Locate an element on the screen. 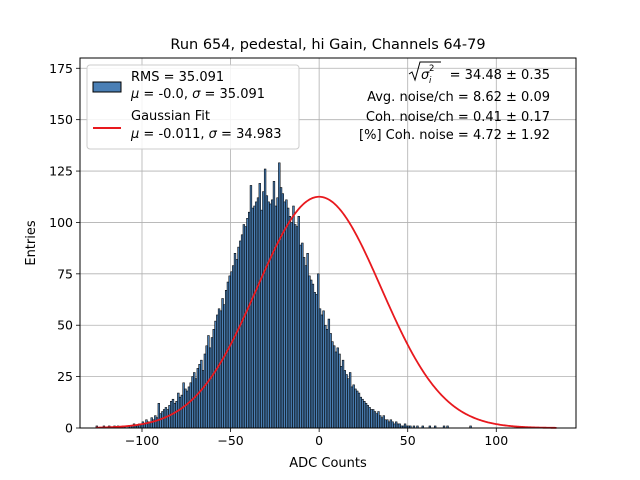 The width and height of the screenshot is (640, 480). x-tick-label: 0 is located at coordinates (319, 440).